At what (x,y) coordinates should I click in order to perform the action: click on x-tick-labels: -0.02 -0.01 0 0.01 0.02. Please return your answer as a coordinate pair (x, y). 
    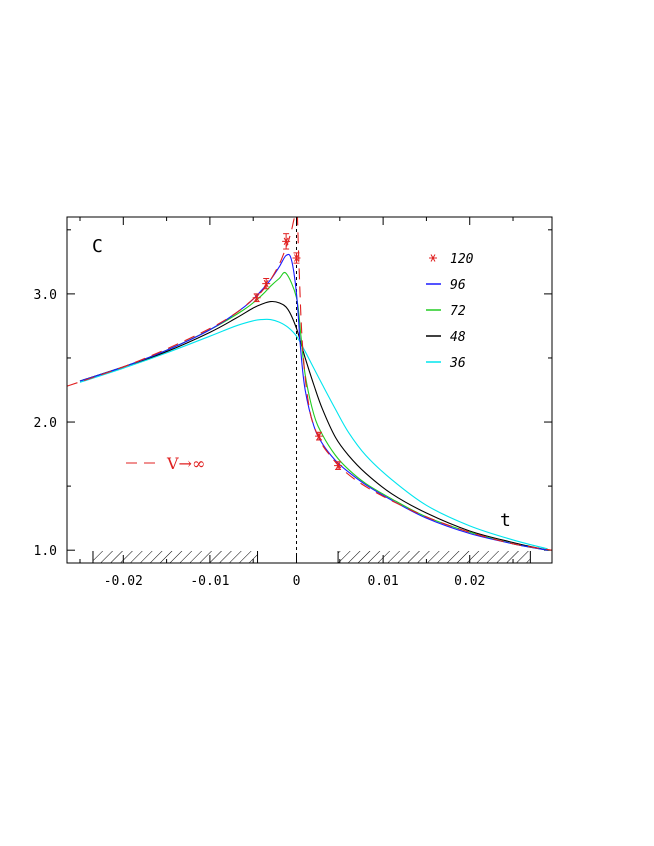
    Looking at the image, I should click on (295, 581).